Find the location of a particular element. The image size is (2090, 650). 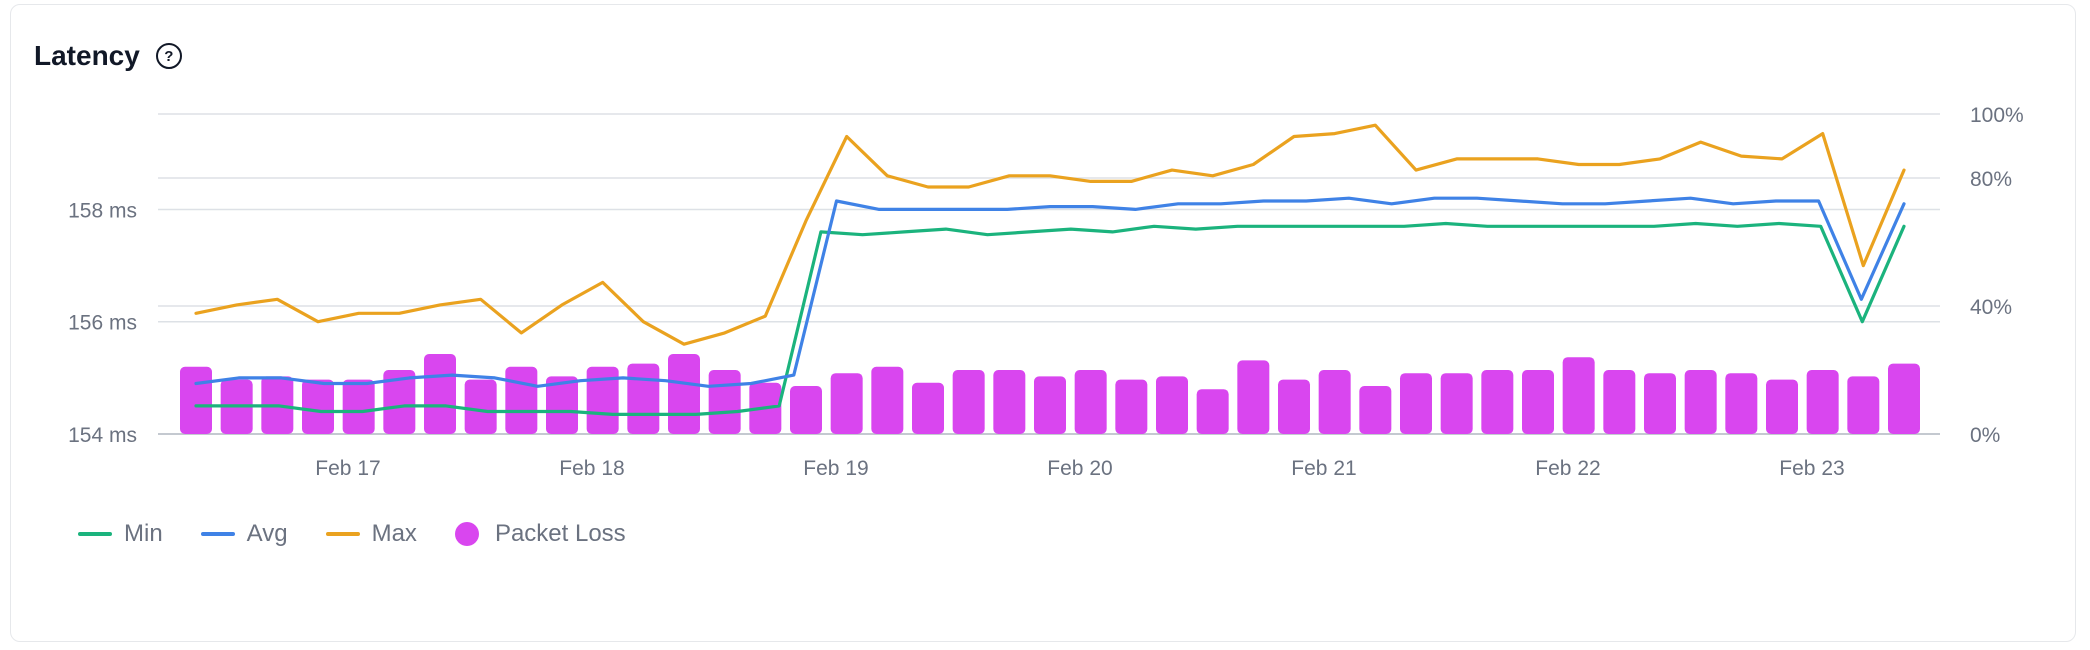

legend-item-packet-loss: Packet Loss is located at coordinates (540, 534).